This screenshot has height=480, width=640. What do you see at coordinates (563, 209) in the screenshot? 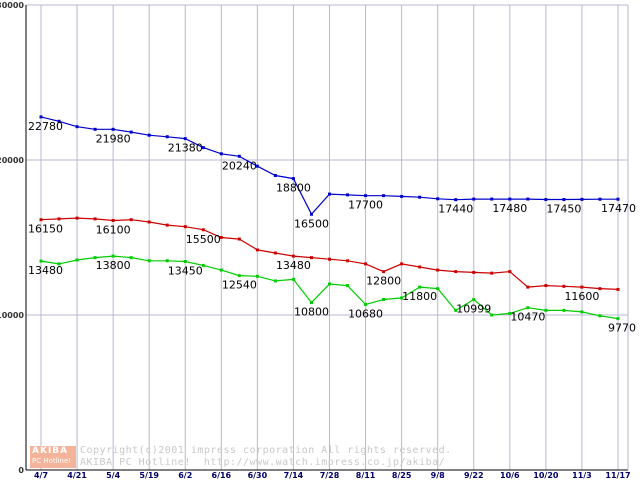
I see `data-label: 17450` at bounding box center [563, 209].